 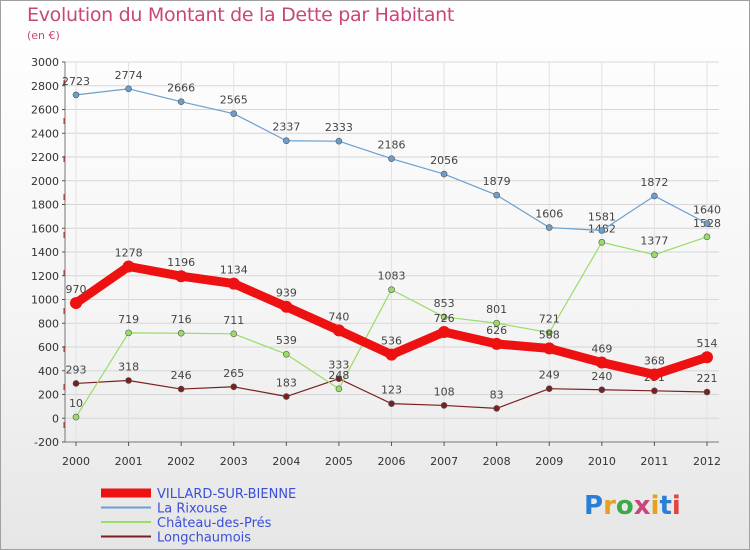 I want to click on data-label: 2333, so click(x=339, y=127).